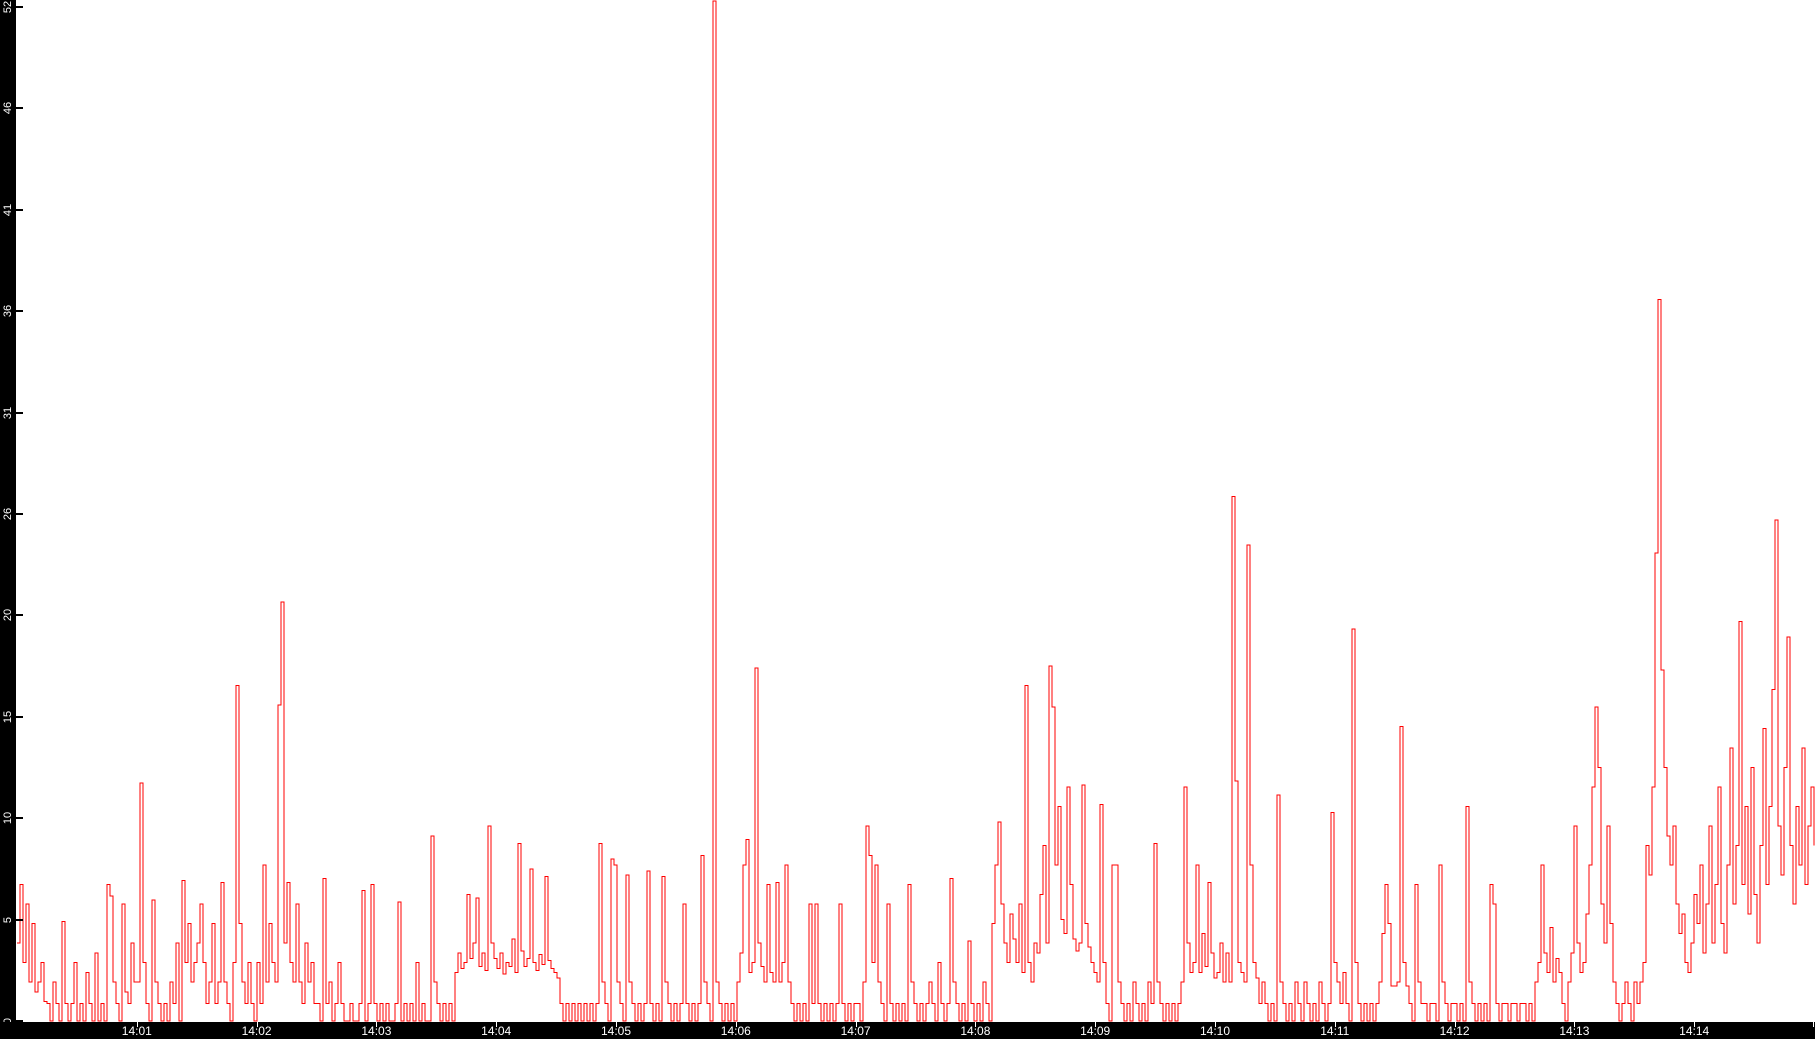  I want to click on x-axis-tick-label: 14:04, so click(496, 1031).